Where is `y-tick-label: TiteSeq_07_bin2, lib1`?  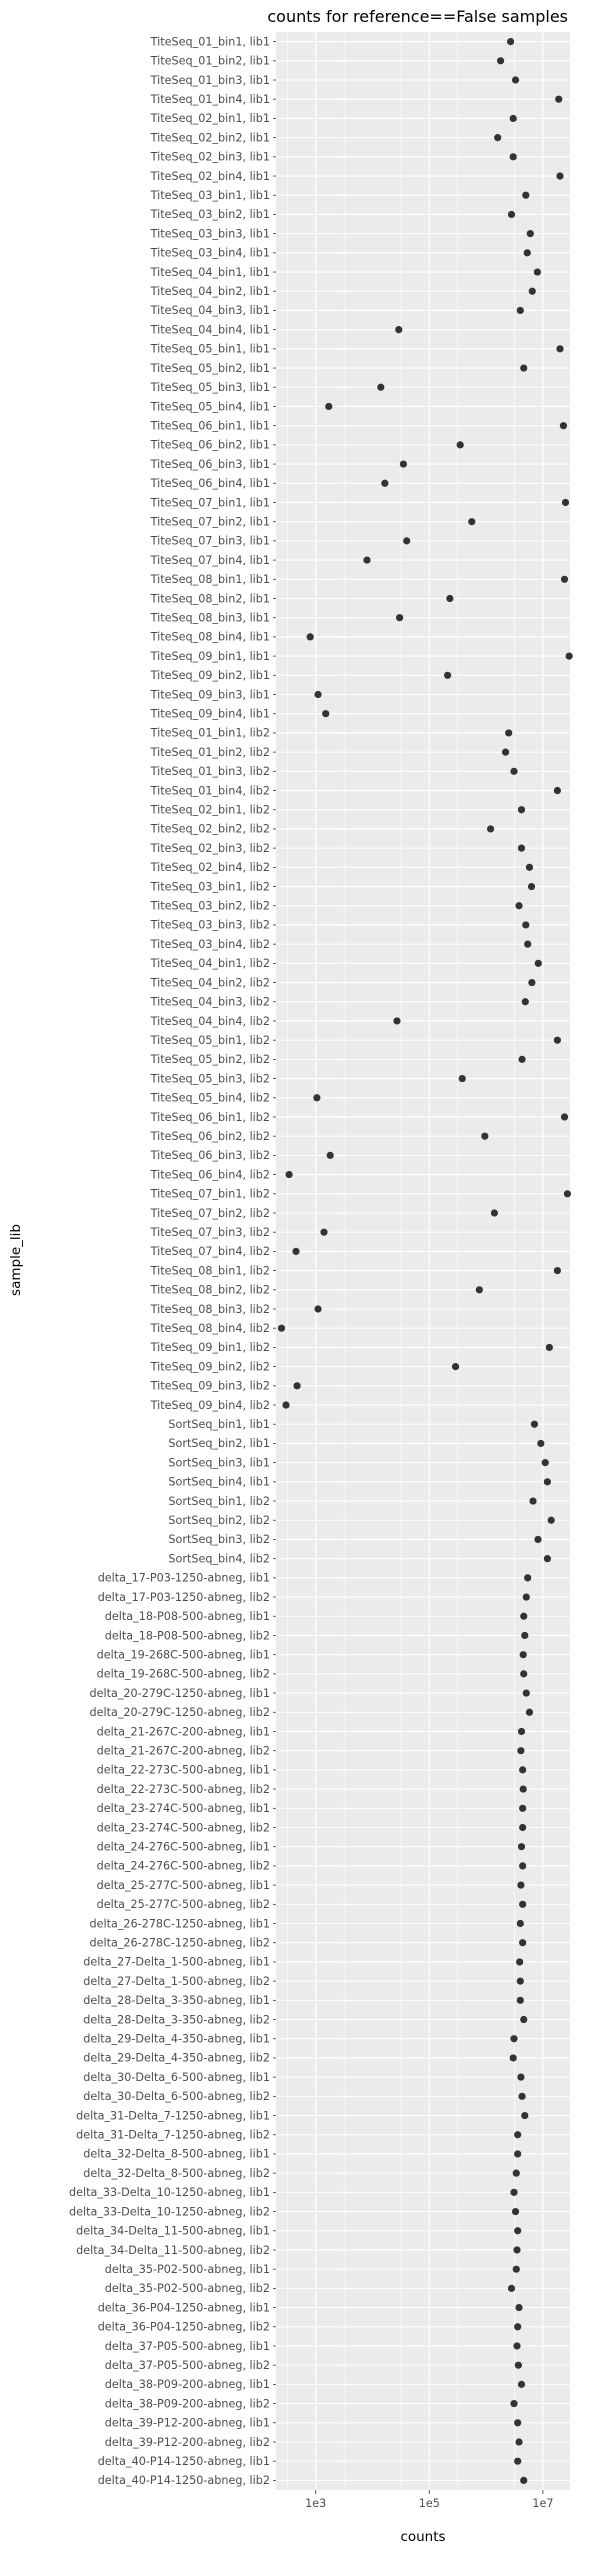
y-tick-label: TiteSeq_07_bin2, lib1 is located at coordinates (210, 521).